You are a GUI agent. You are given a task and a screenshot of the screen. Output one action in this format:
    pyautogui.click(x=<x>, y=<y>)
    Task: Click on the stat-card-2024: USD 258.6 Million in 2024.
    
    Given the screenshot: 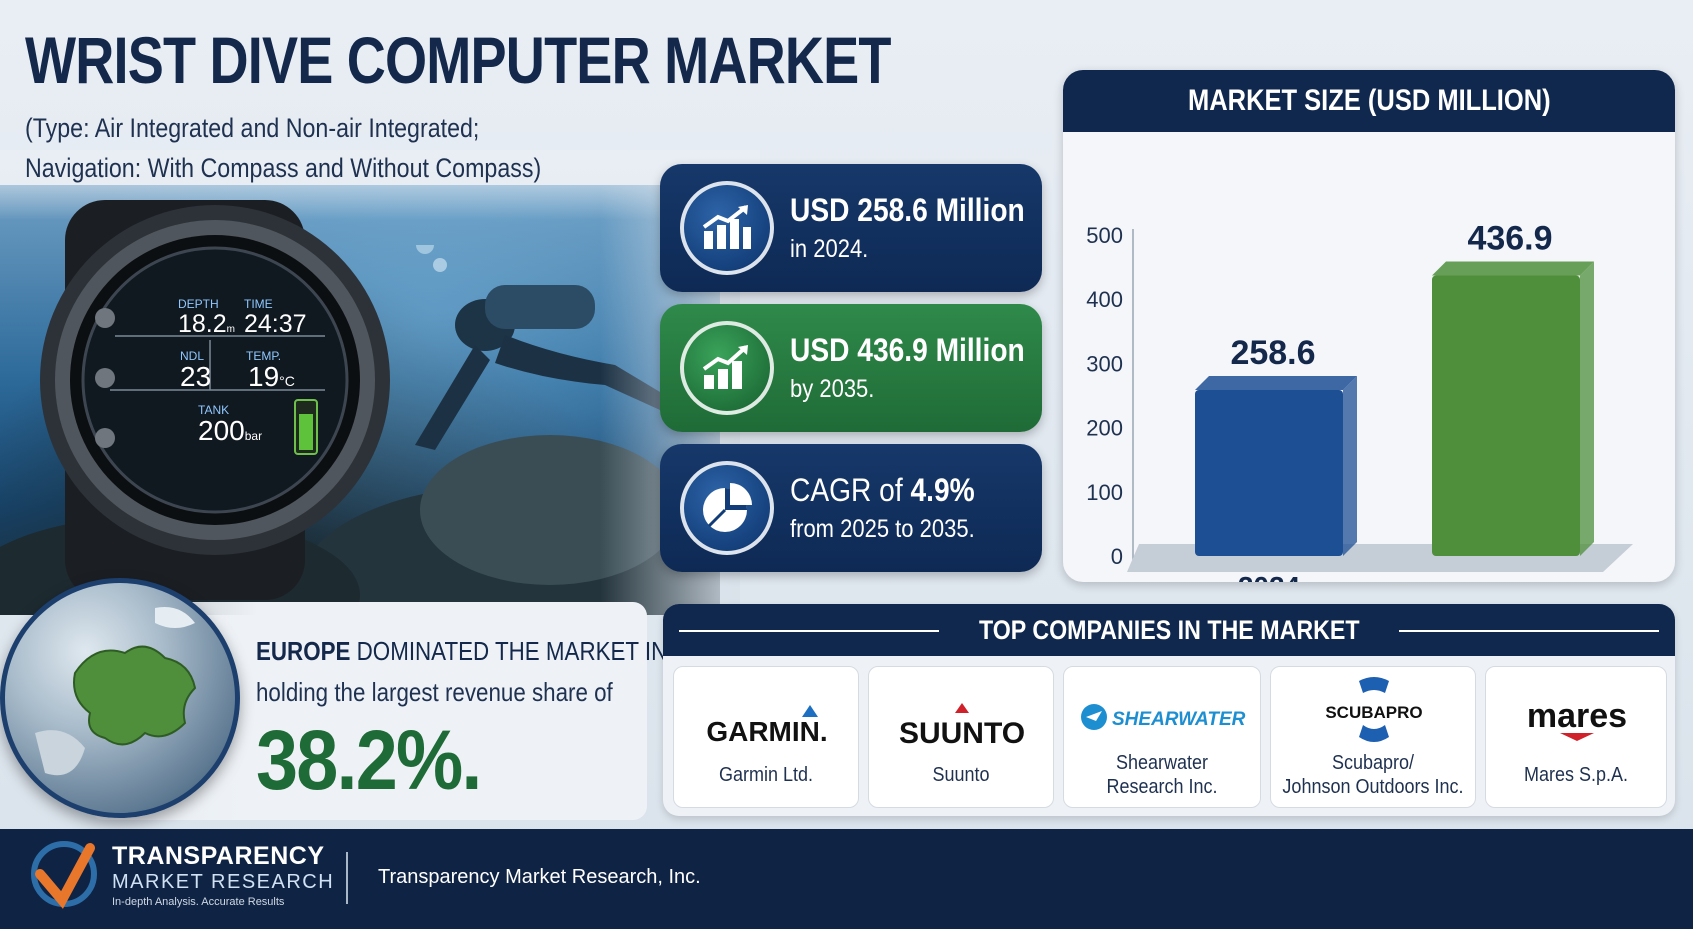 What is the action you would take?
    pyautogui.click(x=851, y=228)
    